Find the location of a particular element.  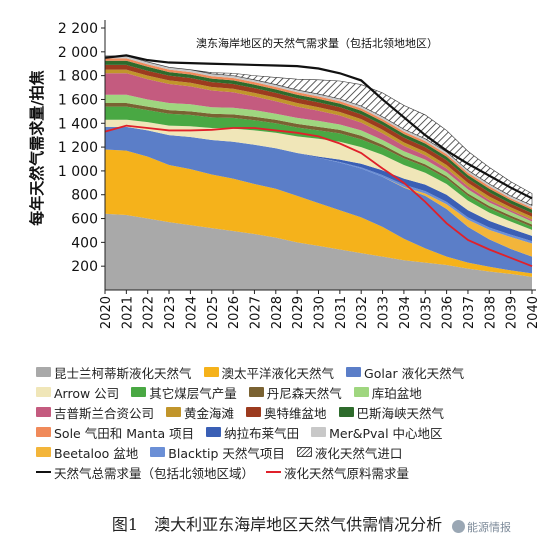

legend-item: Arrow 公司 is located at coordinates (77, 392).